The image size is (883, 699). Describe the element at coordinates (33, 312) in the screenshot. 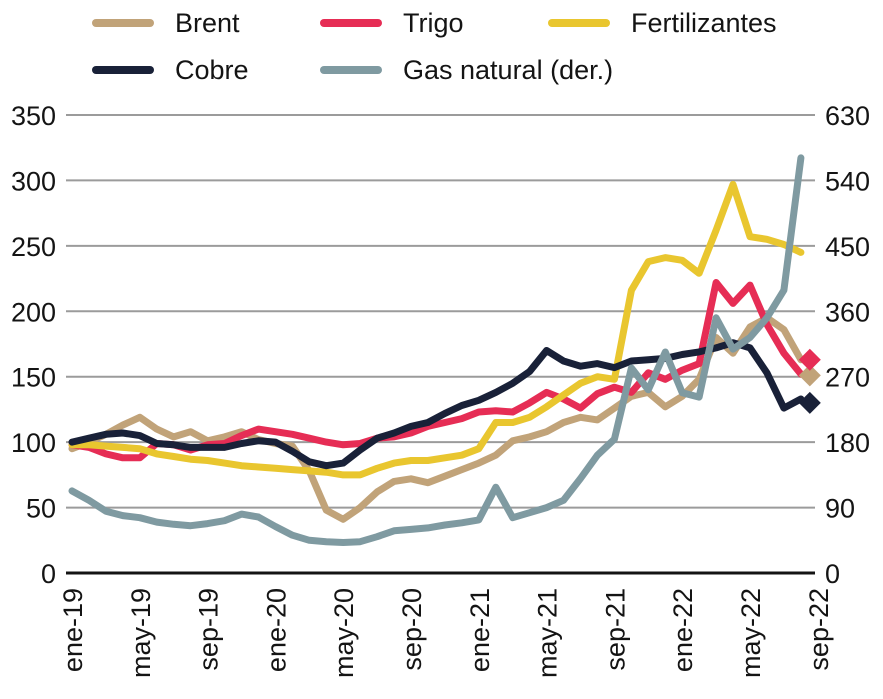

I see `left-axis-tick-200: 200` at that location.